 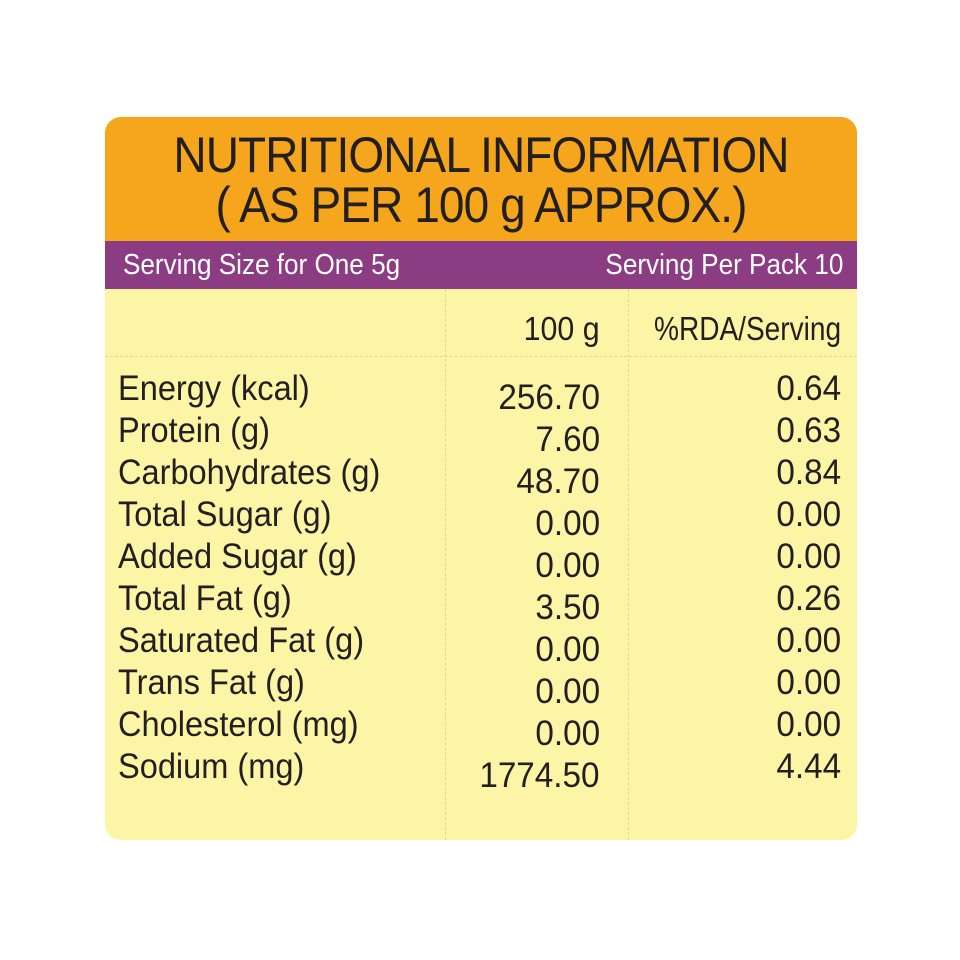 What do you see at coordinates (481, 561) in the screenshot?
I see `table-row: Added Sugar (g) 0.00 0.00` at bounding box center [481, 561].